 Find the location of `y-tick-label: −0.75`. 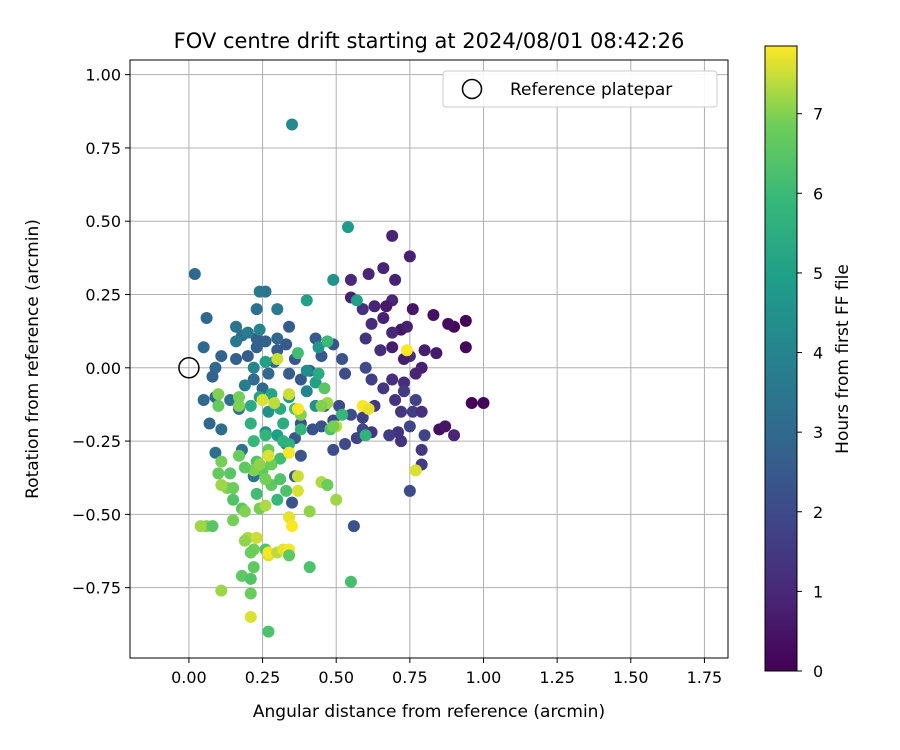

y-tick-label: −0.75 is located at coordinates (96, 588).